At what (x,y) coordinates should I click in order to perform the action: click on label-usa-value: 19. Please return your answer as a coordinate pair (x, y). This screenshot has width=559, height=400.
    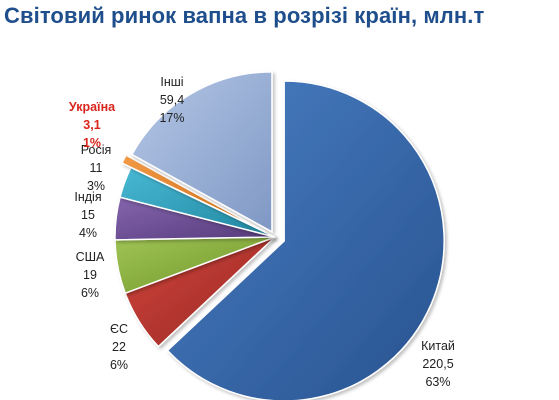
    Looking at the image, I should click on (90, 275).